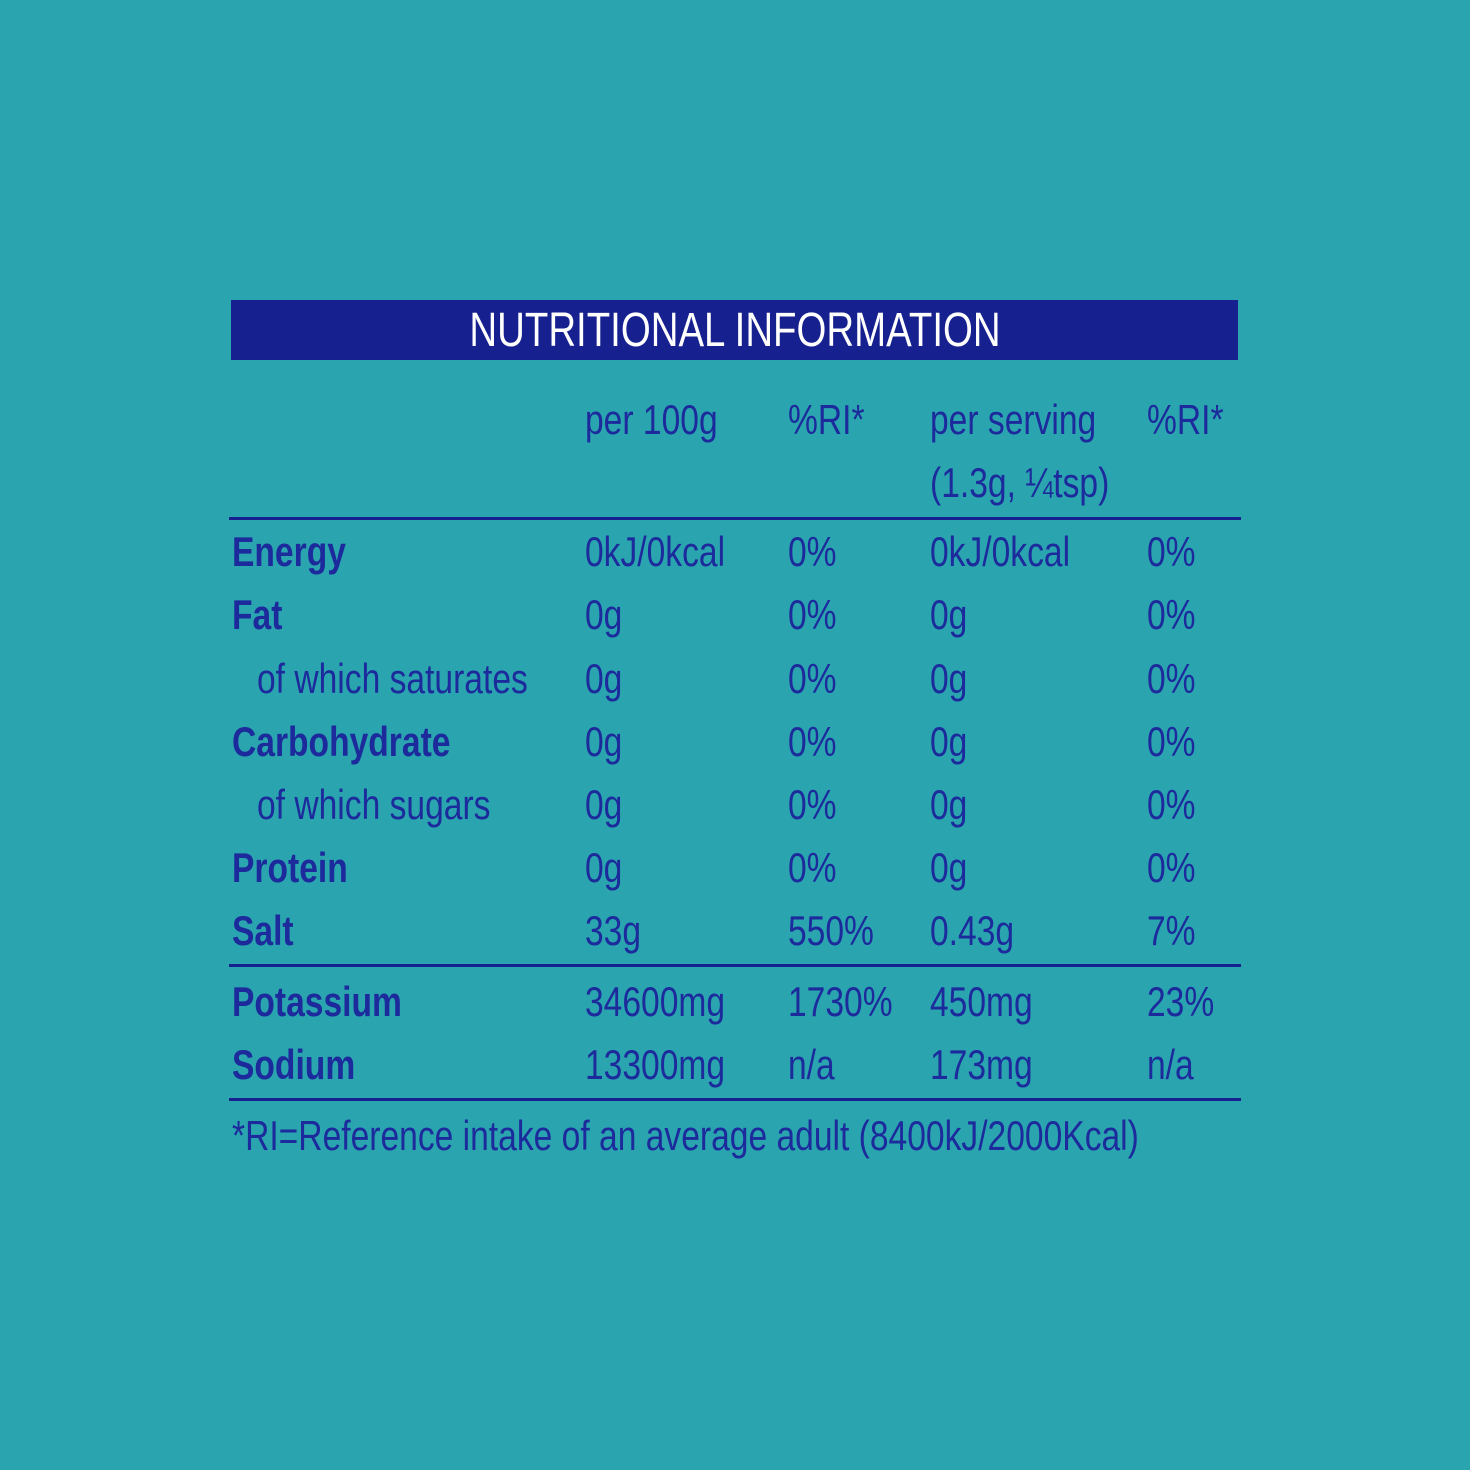 Image resolution: width=1470 pixels, height=1470 pixels. What do you see at coordinates (655, 1064) in the screenshot?
I see `value-cell: 13300mg` at bounding box center [655, 1064].